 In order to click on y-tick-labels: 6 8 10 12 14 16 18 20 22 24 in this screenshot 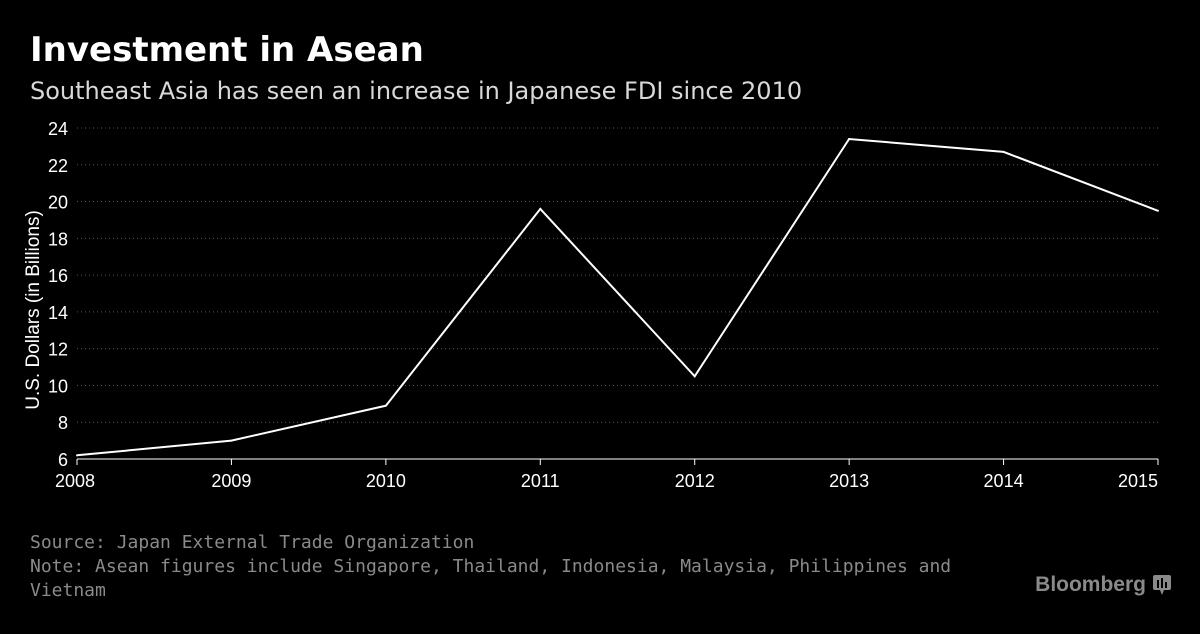, I will do `click(58, 294)`.